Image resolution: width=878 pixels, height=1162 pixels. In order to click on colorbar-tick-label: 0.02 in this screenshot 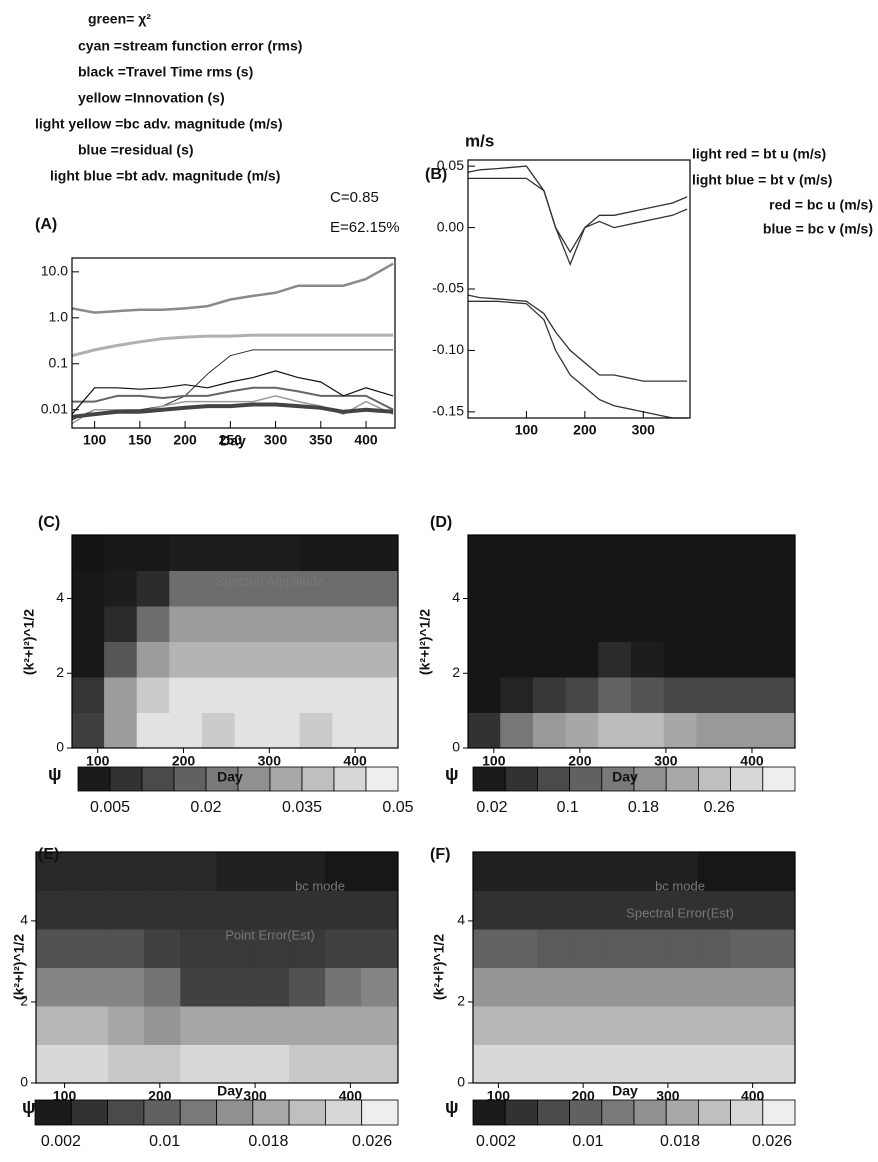, I will do `click(205, 807)`.